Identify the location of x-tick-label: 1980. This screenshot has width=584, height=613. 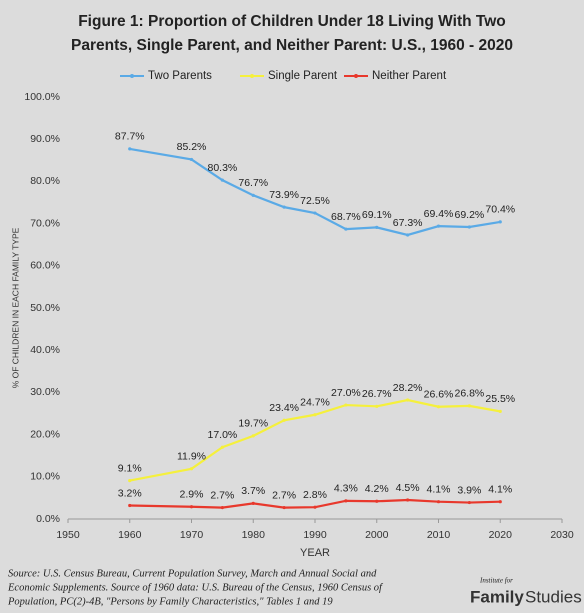
(254, 535).